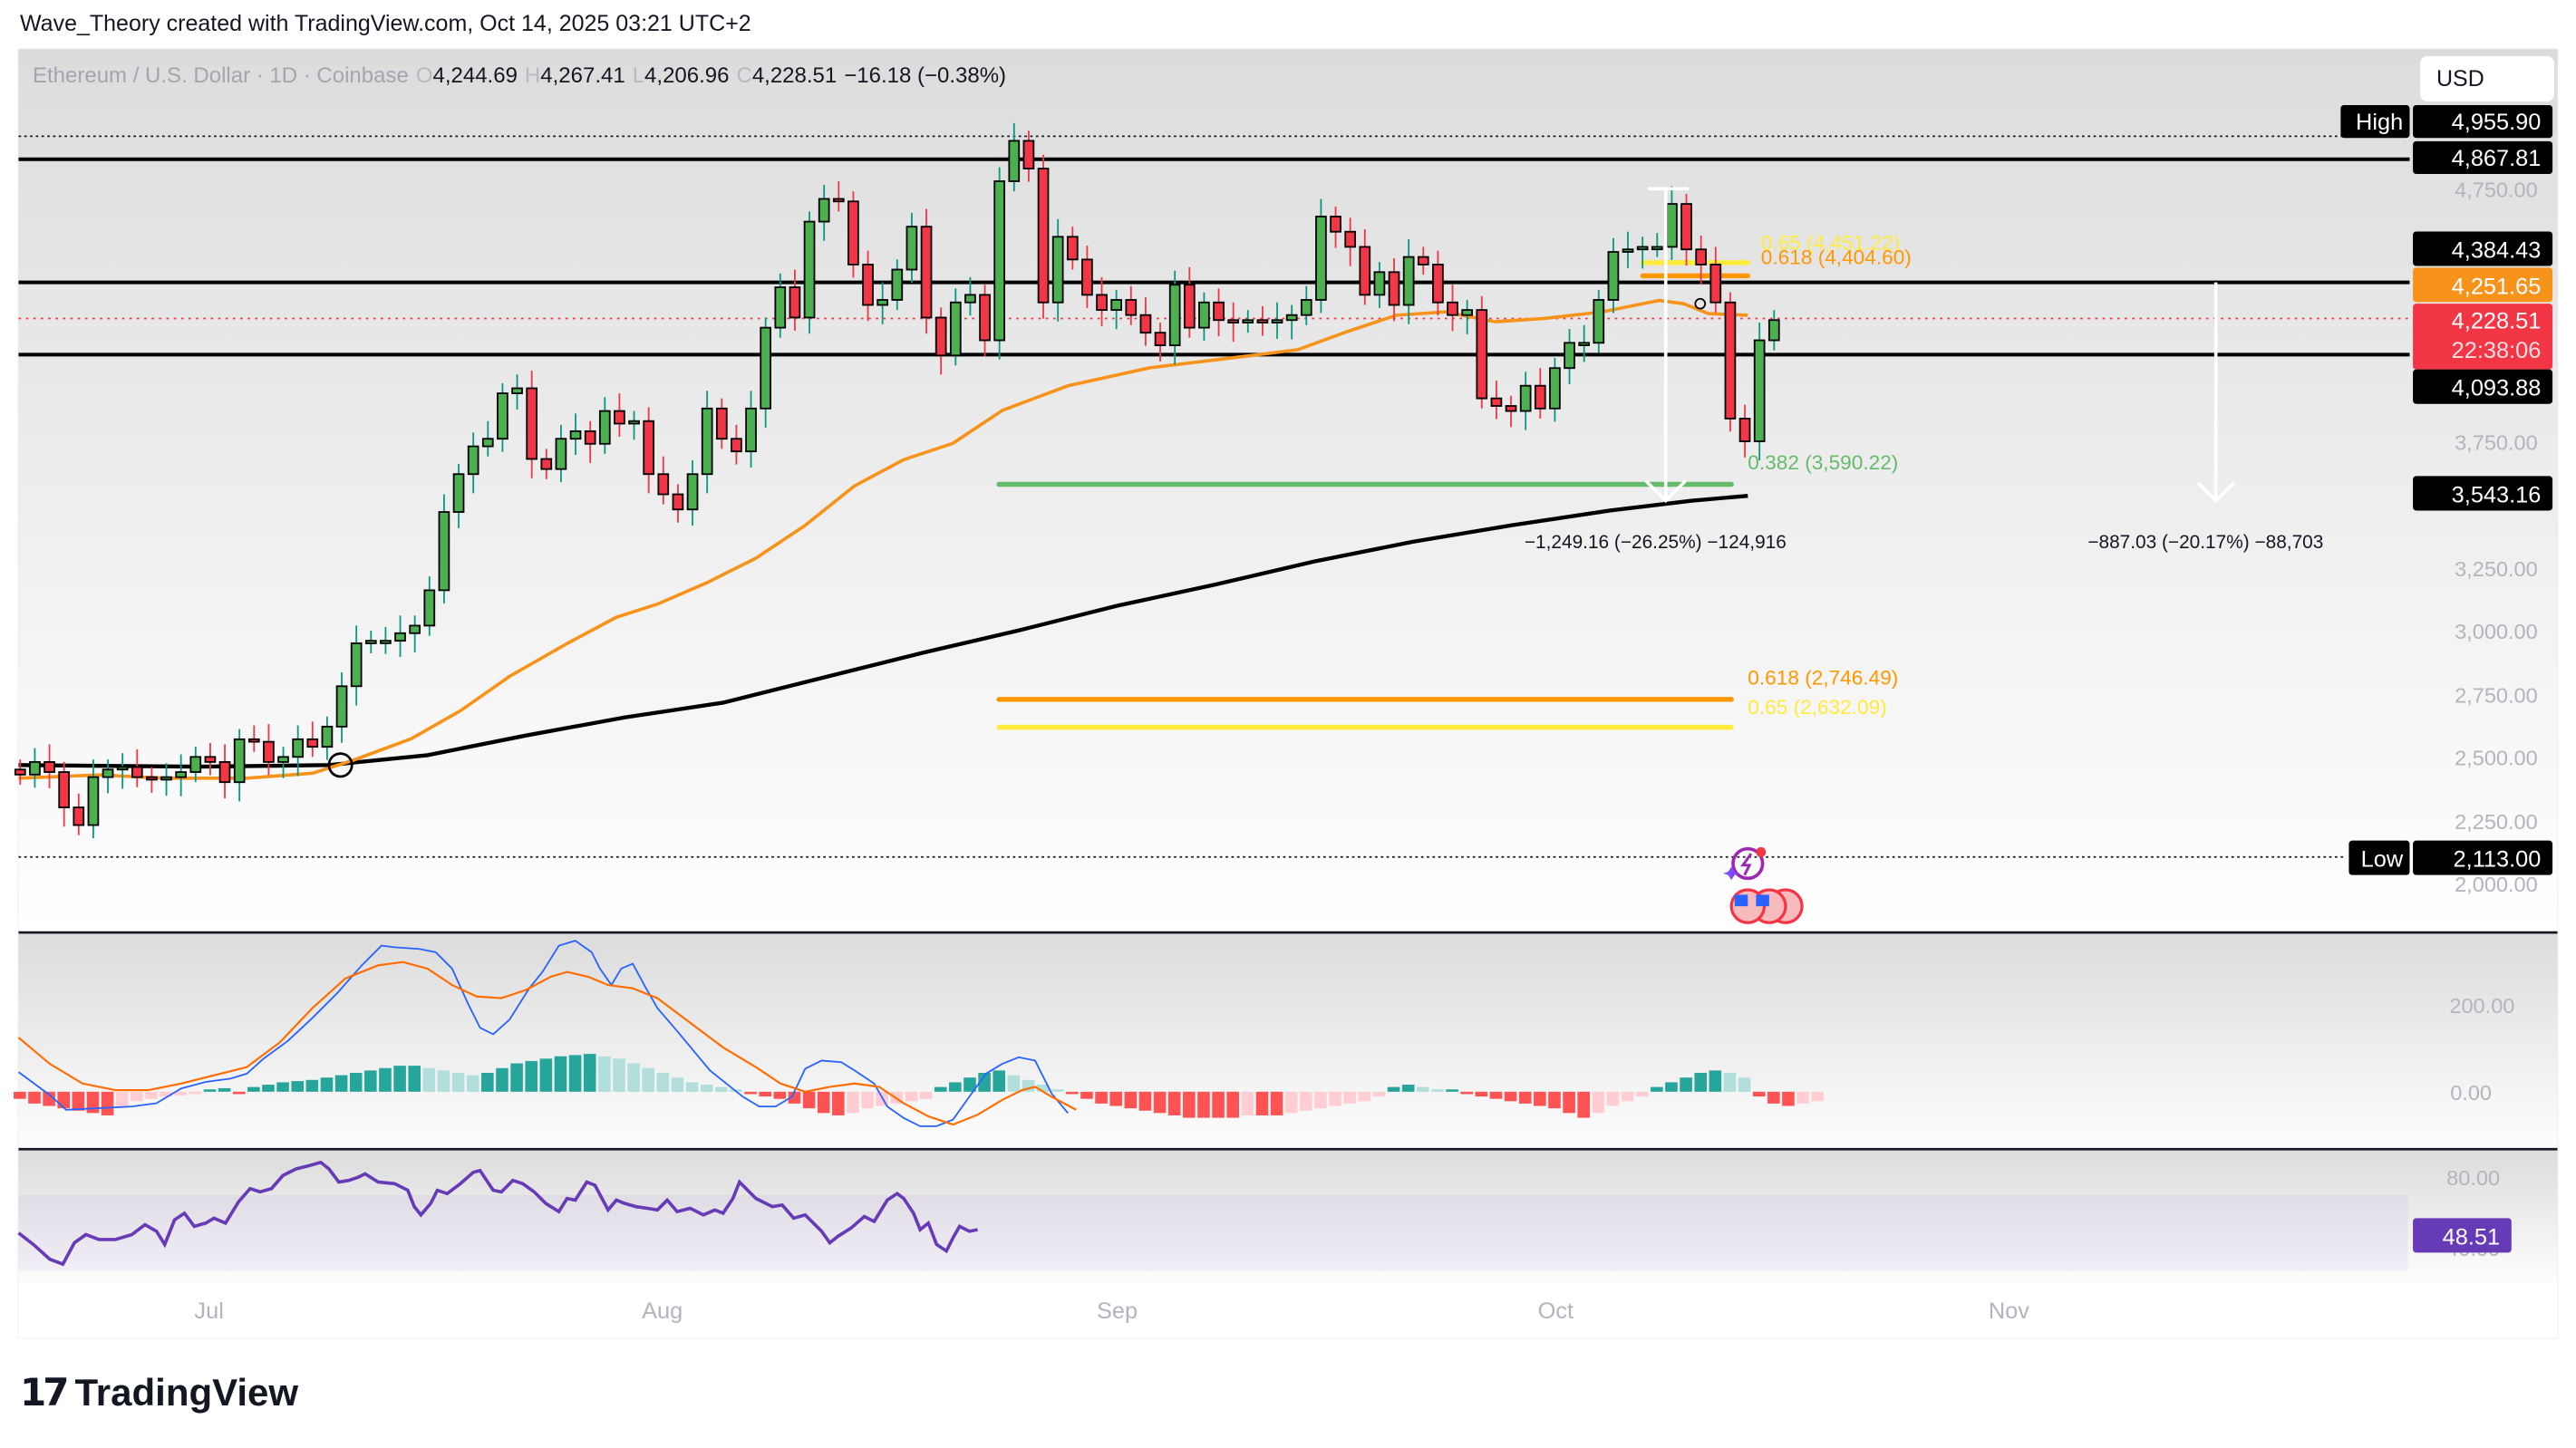  What do you see at coordinates (2497, 494) in the screenshot?
I see `level-tag-4: 3,543.16` at bounding box center [2497, 494].